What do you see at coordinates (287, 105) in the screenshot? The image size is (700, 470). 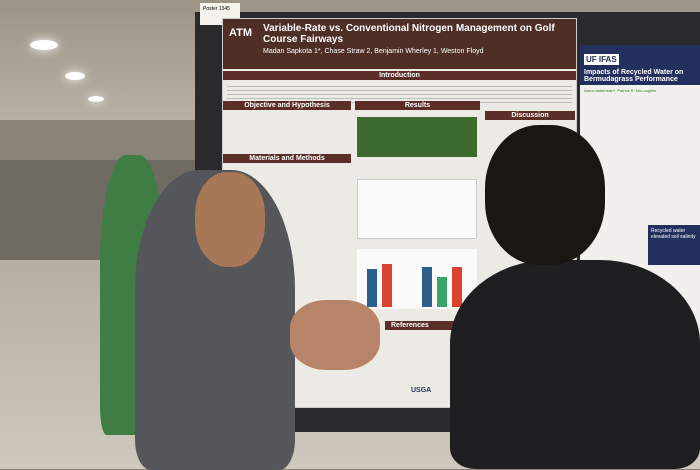 I see `section-objective: Objective and Hypothesis` at bounding box center [287, 105].